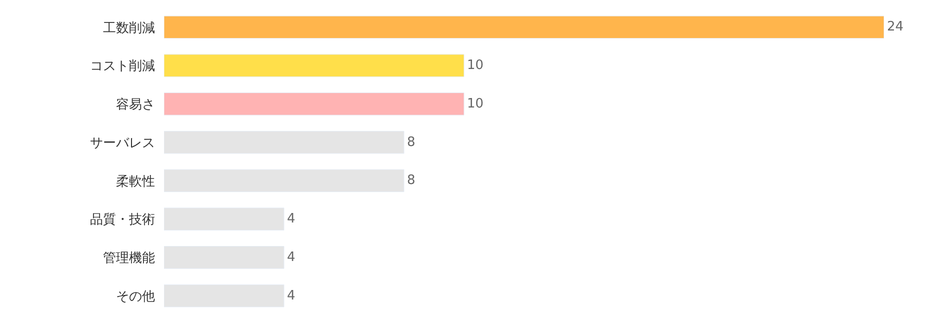  What do you see at coordinates (122, 143) in the screenshot?
I see `y-tick-label: サーバレス` at bounding box center [122, 143].